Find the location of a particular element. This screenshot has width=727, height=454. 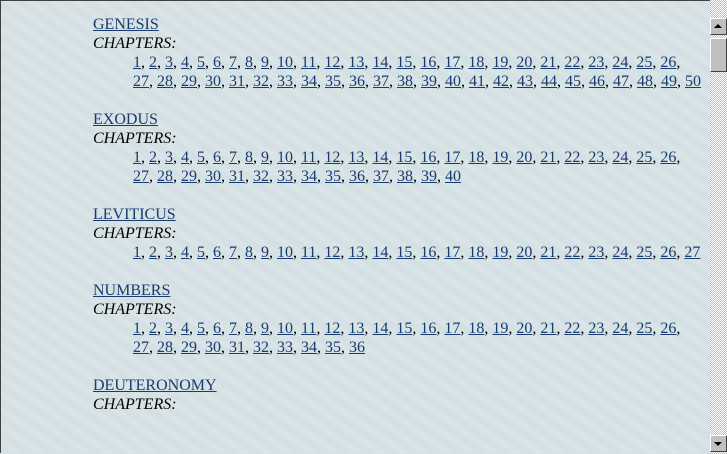

chapter-link: 34 is located at coordinates (309, 347).